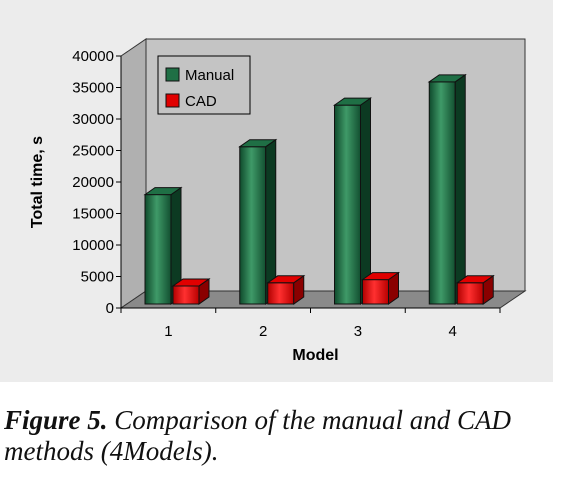  What do you see at coordinates (93, 214) in the screenshot?
I see `y-tick-label: 15000` at bounding box center [93, 214].